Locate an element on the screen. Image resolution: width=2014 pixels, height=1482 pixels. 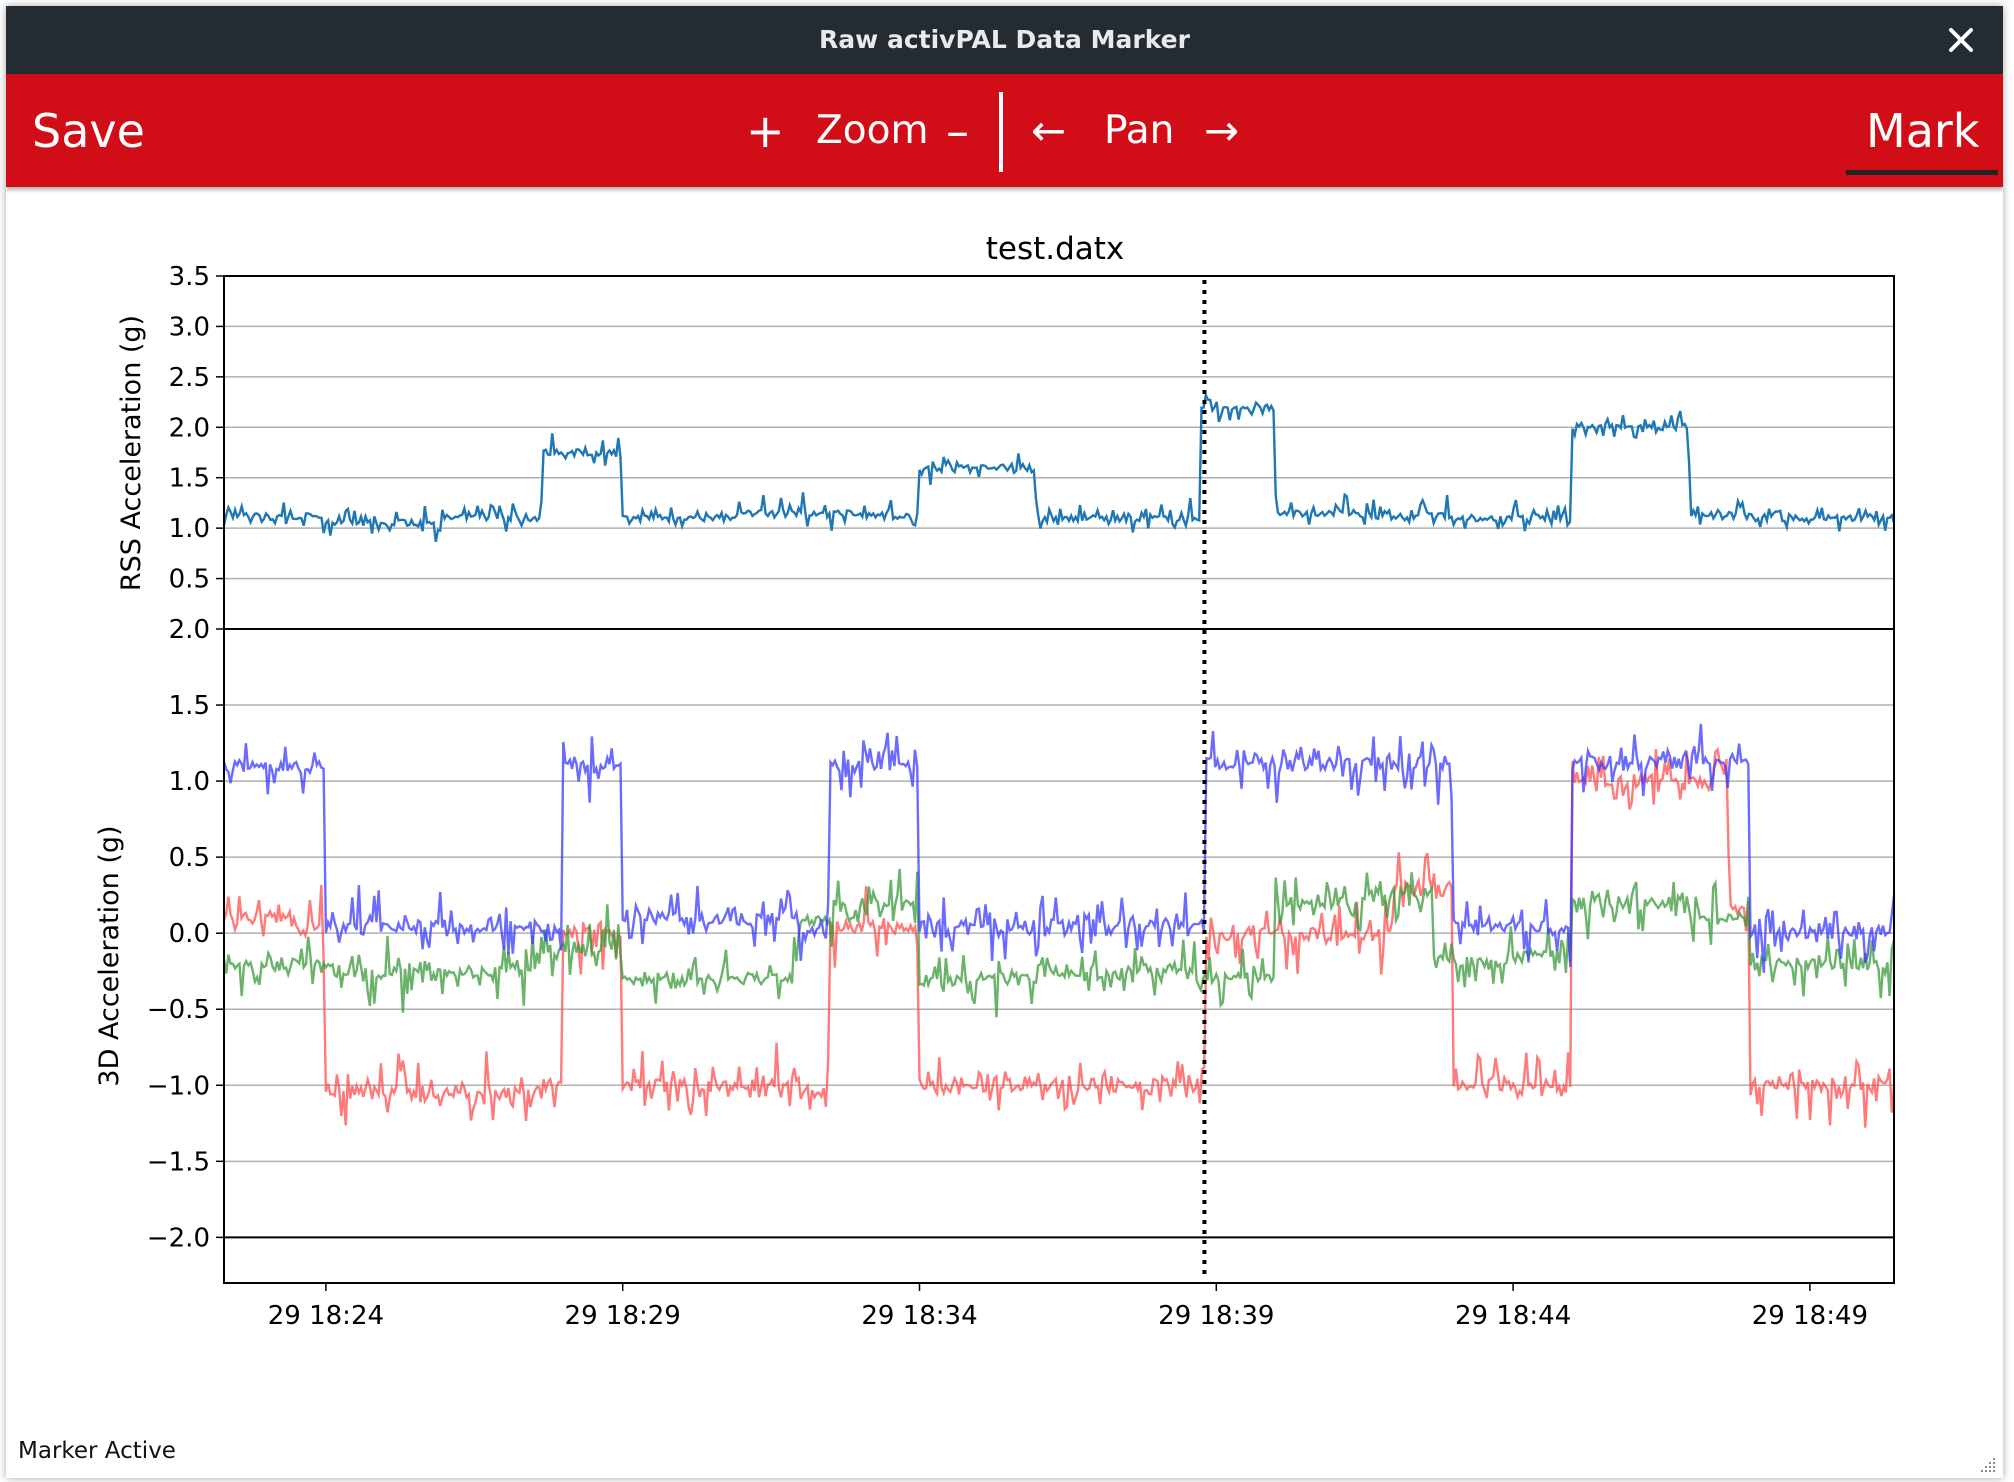
rss-y-tick-label: 1.0 is located at coordinates (189, 529).